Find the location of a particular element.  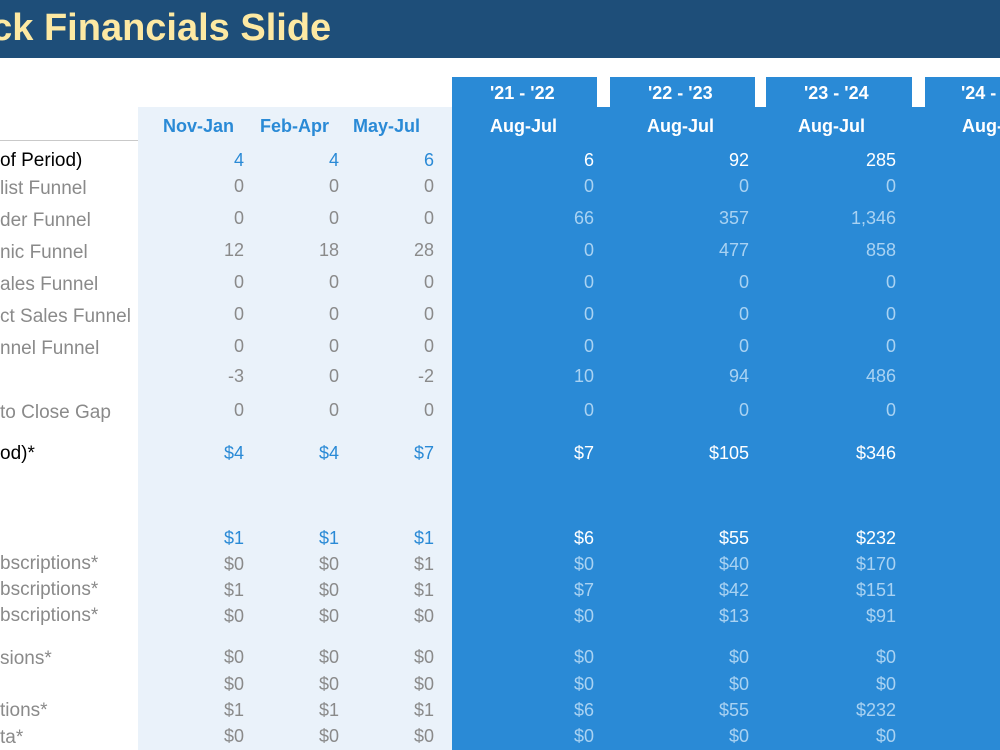

table-cell: $151 is located at coordinates (875, 590).